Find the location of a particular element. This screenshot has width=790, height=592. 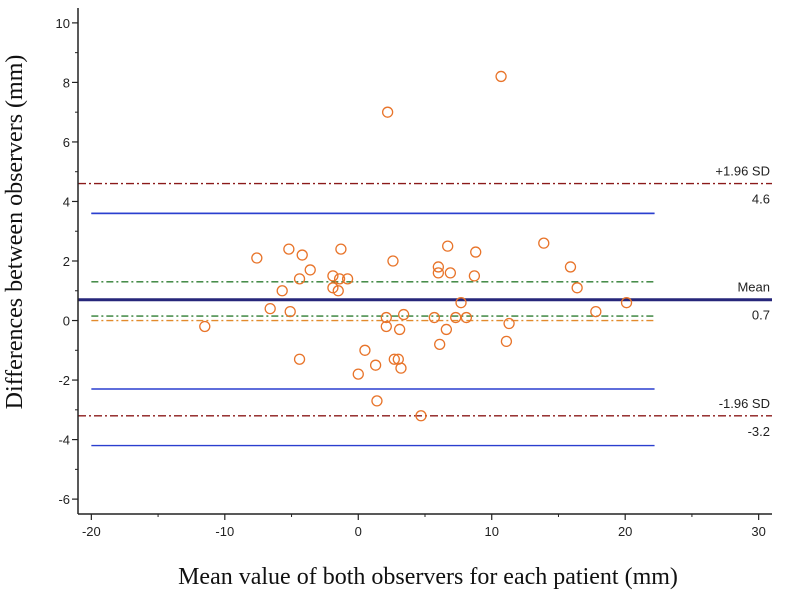

lower-limit-label-value: -3.2 is located at coordinates (759, 431).